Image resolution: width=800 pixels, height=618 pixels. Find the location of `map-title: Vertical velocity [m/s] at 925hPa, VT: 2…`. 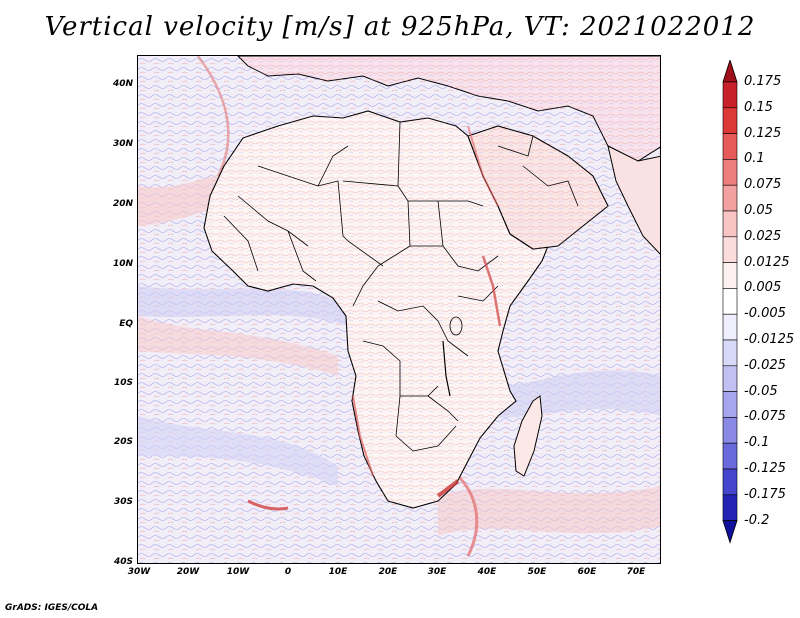

map-title: Vertical velocity [m/s] at 925hPa, VT: 2… is located at coordinates (400, 27).